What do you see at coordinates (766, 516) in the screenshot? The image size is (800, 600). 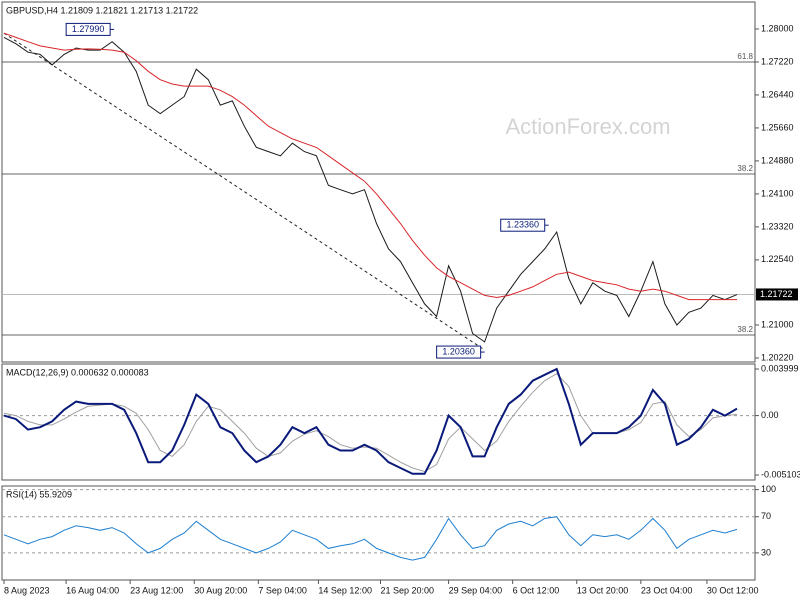 I see `y-tick-label: 70` at bounding box center [766, 516].